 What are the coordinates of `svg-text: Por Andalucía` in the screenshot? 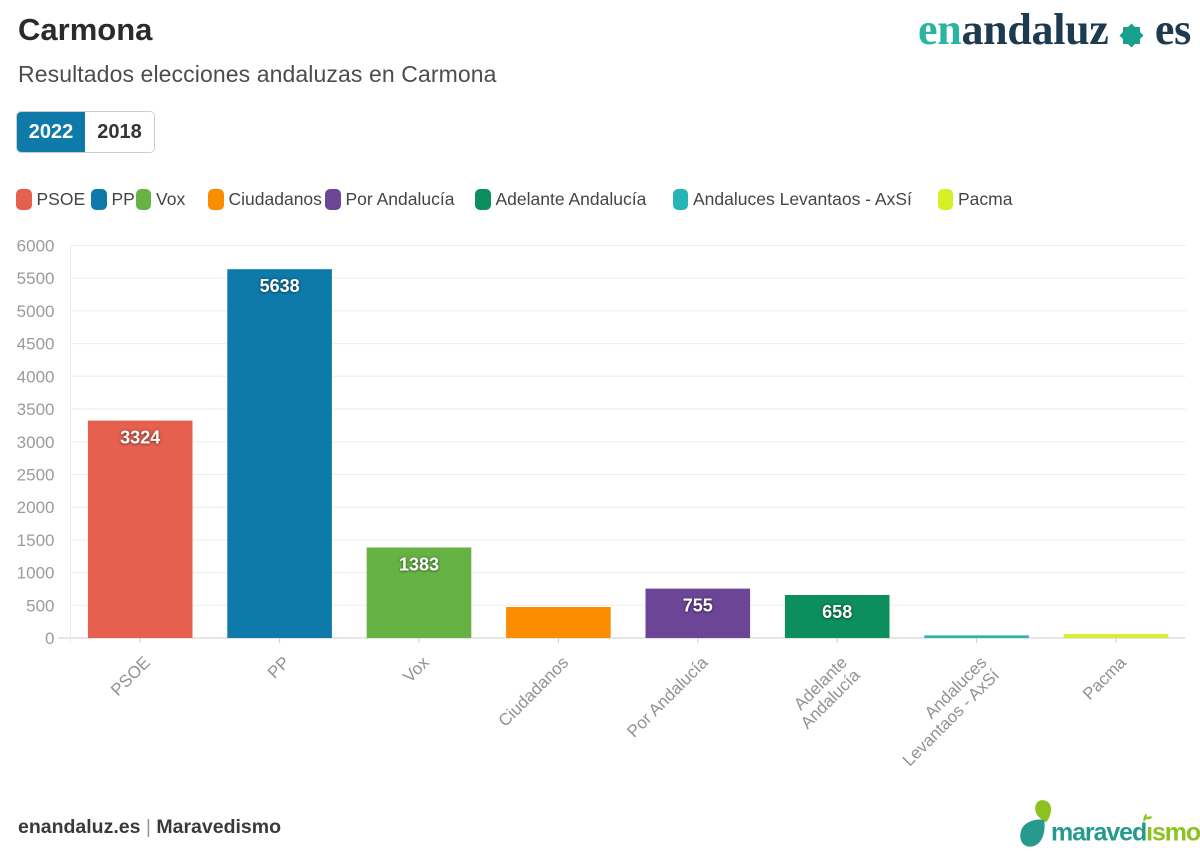 It's located at (667, 697).